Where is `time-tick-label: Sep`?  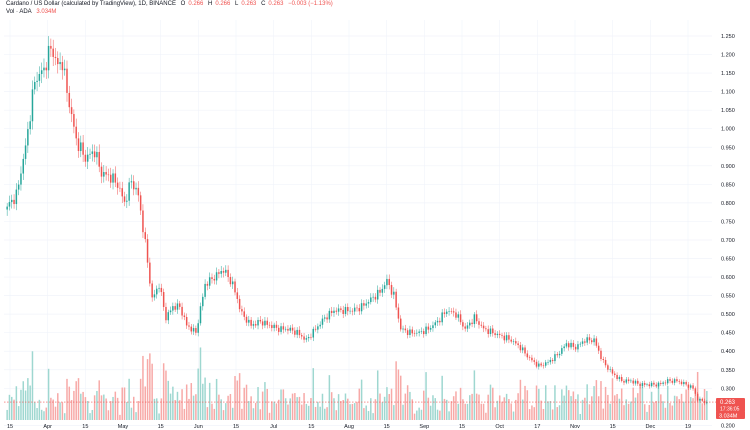
time-tick-label: Sep is located at coordinates (424, 427).